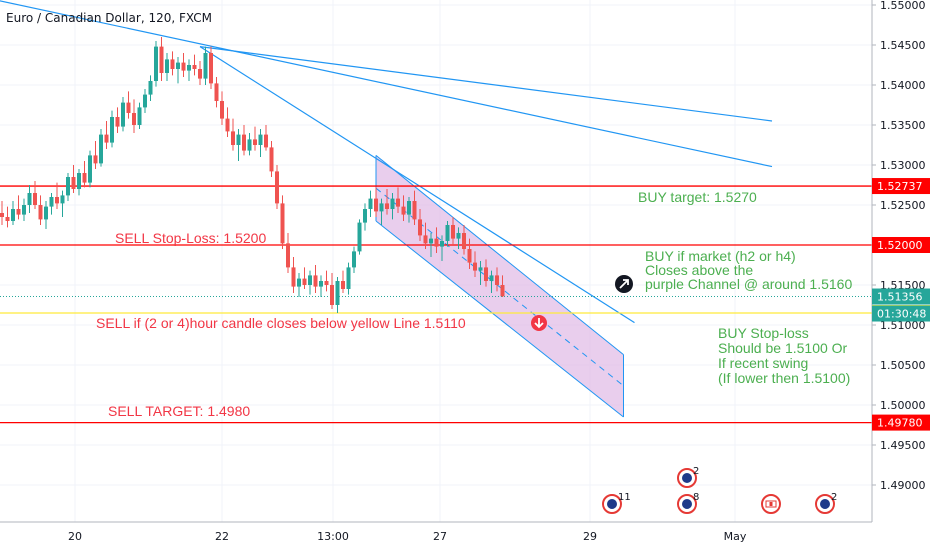 Image resolution: width=932 pixels, height=550 pixels. Describe the element at coordinates (624, 497) in the screenshot. I see `event-badge-count: 11` at that location.